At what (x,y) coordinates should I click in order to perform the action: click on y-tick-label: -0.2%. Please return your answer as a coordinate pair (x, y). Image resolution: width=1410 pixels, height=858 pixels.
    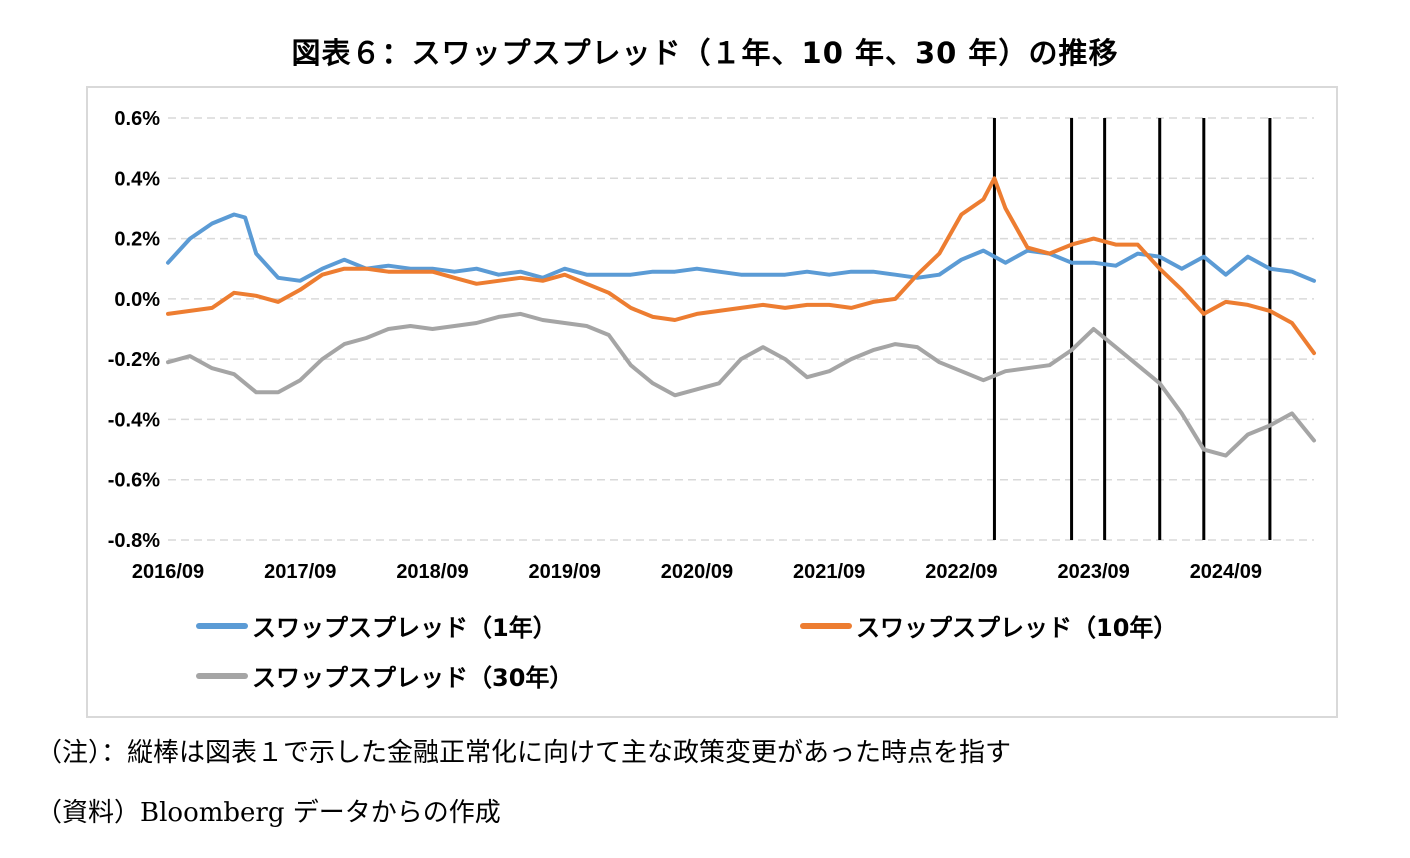
    Looking at the image, I should click on (134, 360).